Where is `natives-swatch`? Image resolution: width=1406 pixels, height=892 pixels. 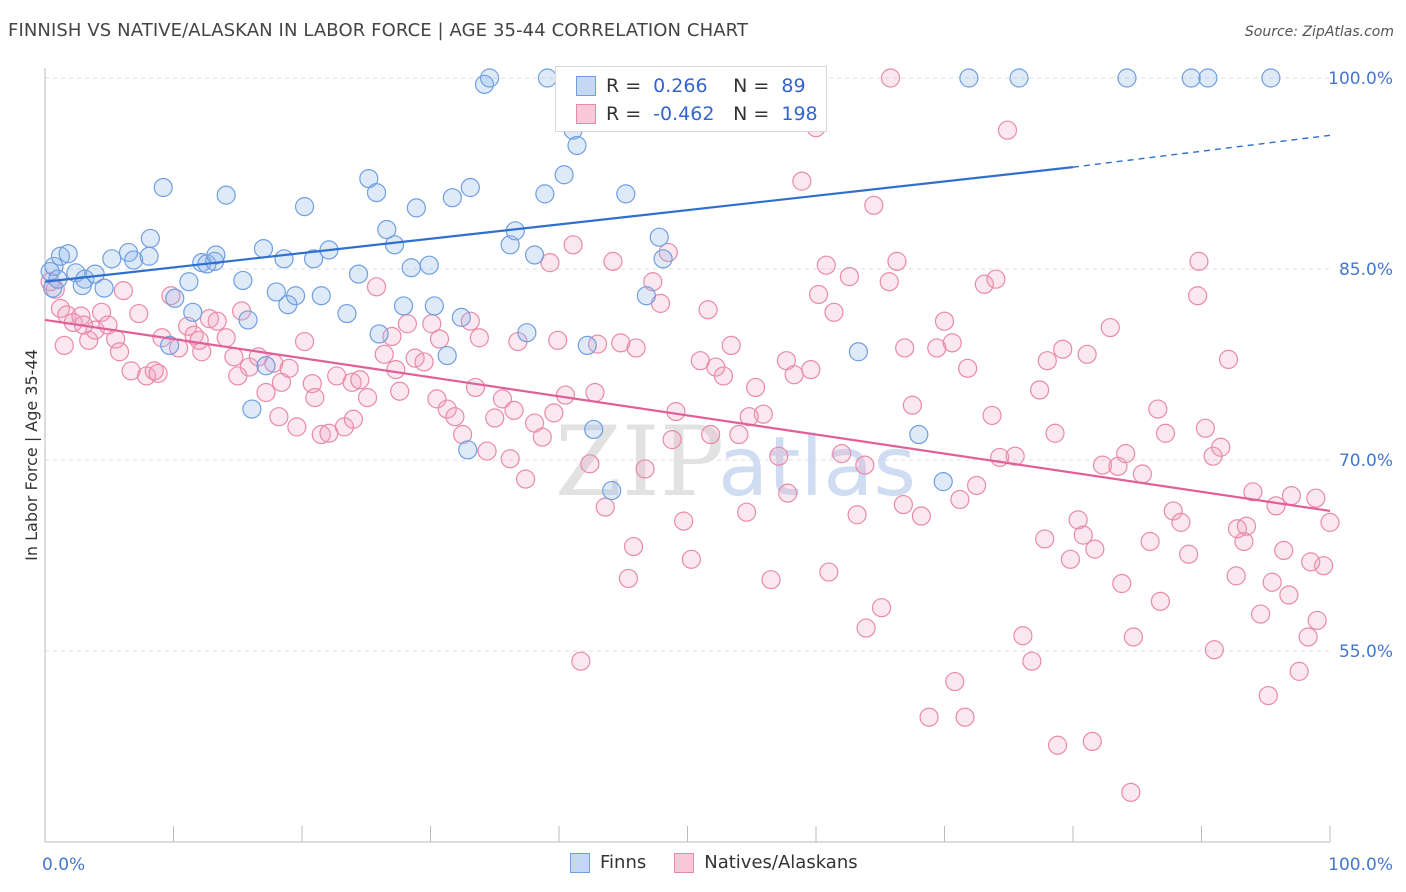 natives-swatch is located at coordinates (586, 114).